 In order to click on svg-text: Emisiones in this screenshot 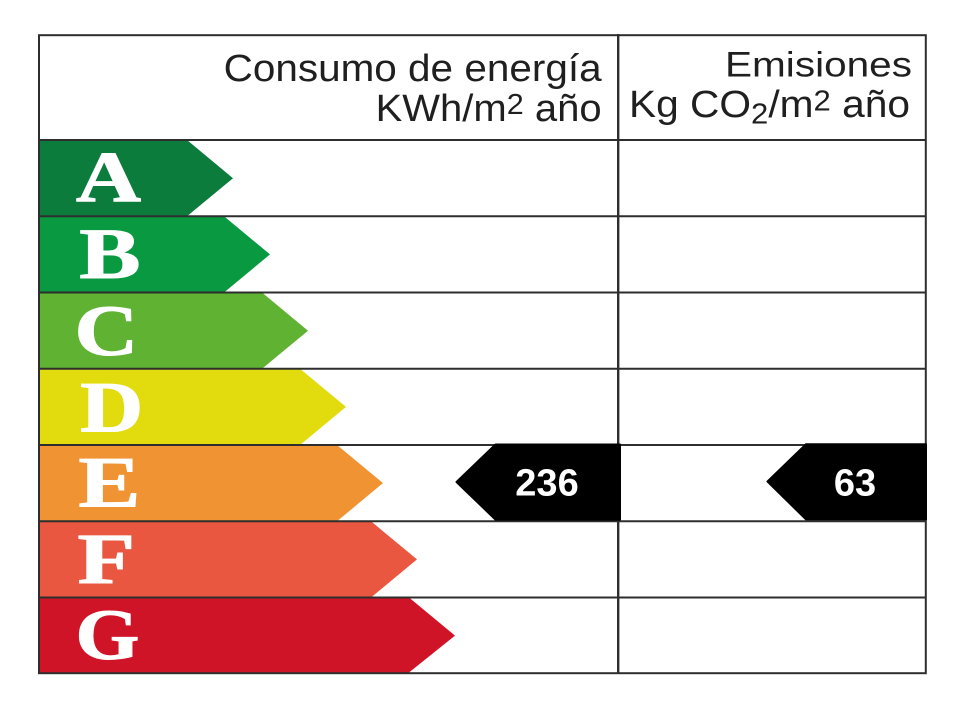, I will do `click(818, 65)`.